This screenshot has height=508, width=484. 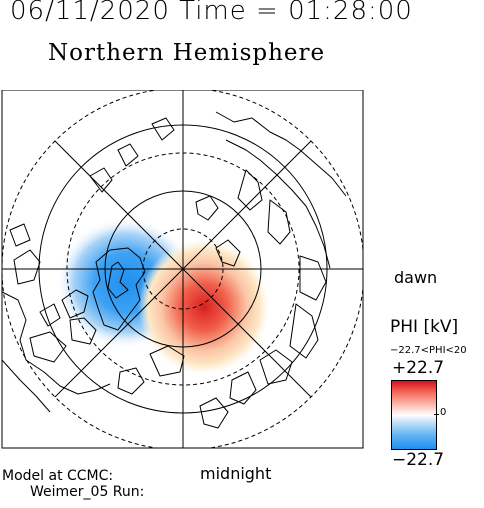 What do you see at coordinates (424, 327) in the screenshot?
I see `legend-title: PHI [kV]` at bounding box center [424, 327].